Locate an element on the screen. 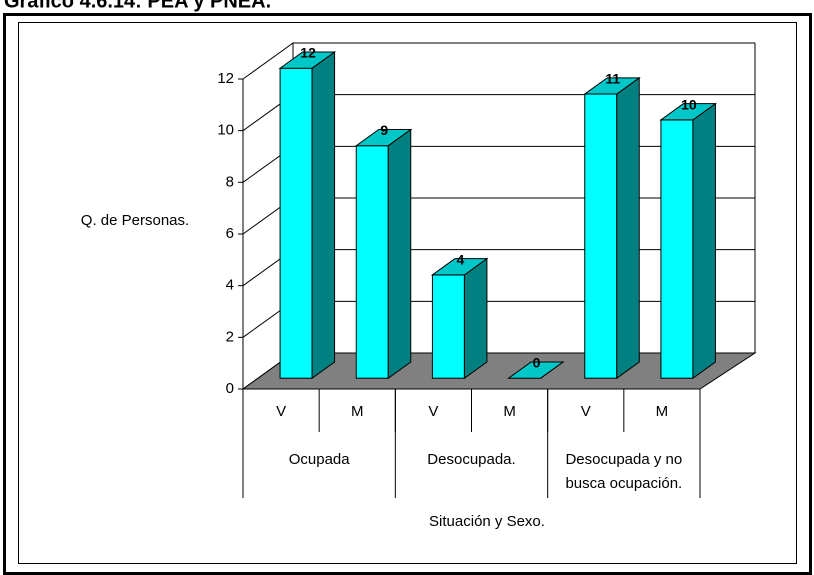 The image size is (814, 575). value-label: 11 is located at coordinates (612, 79).